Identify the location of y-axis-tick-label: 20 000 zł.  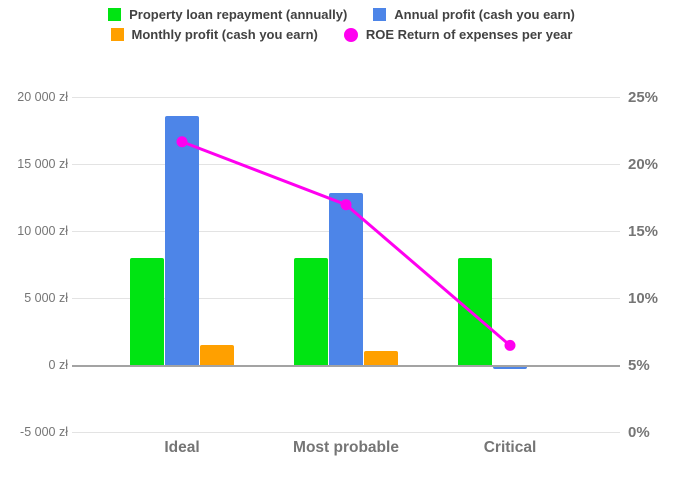
(42, 96).